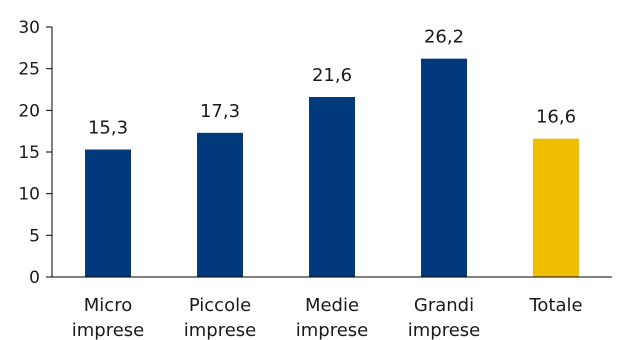 The image size is (624, 340). I want to click on y-tick-label: 0, so click(34, 278).